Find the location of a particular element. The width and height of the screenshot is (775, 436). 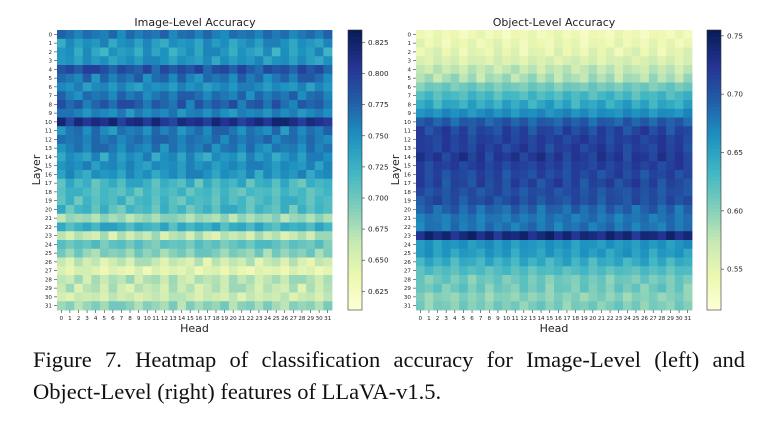

x-tick-label: 21 is located at coordinates (242, 319).